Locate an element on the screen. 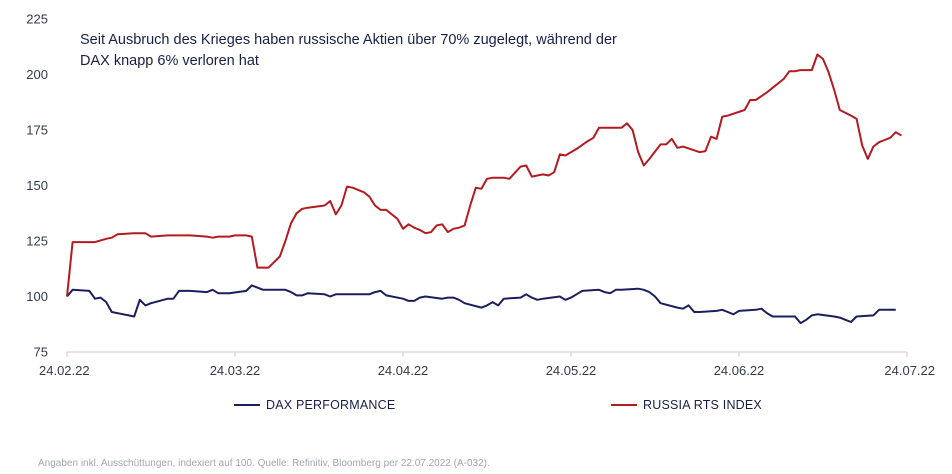 The image size is (952, 474). x-tick-label: 24.06.22 is located at coordinates (739, 370).